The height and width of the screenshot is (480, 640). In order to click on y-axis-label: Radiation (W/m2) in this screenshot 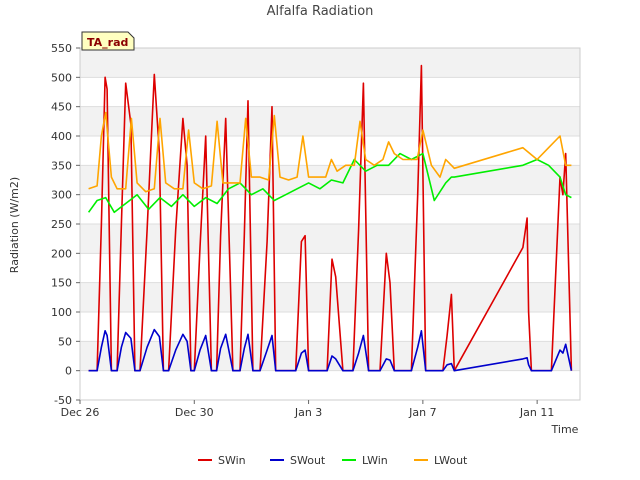, I will do `click(14, 225)`.